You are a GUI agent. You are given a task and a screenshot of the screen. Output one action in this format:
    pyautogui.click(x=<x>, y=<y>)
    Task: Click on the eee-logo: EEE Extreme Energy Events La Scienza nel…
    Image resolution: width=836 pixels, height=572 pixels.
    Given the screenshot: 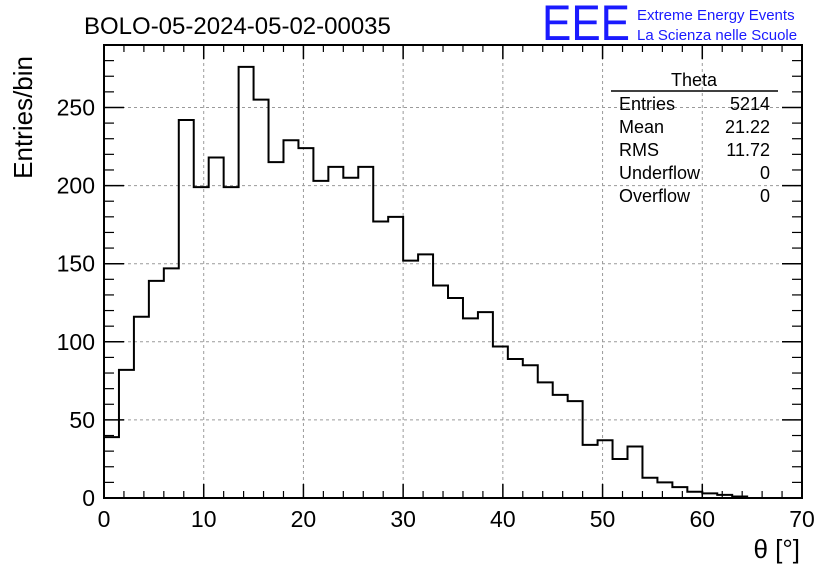 What is the action you would take?
    pyautogui.click(x=669, y=25)
    